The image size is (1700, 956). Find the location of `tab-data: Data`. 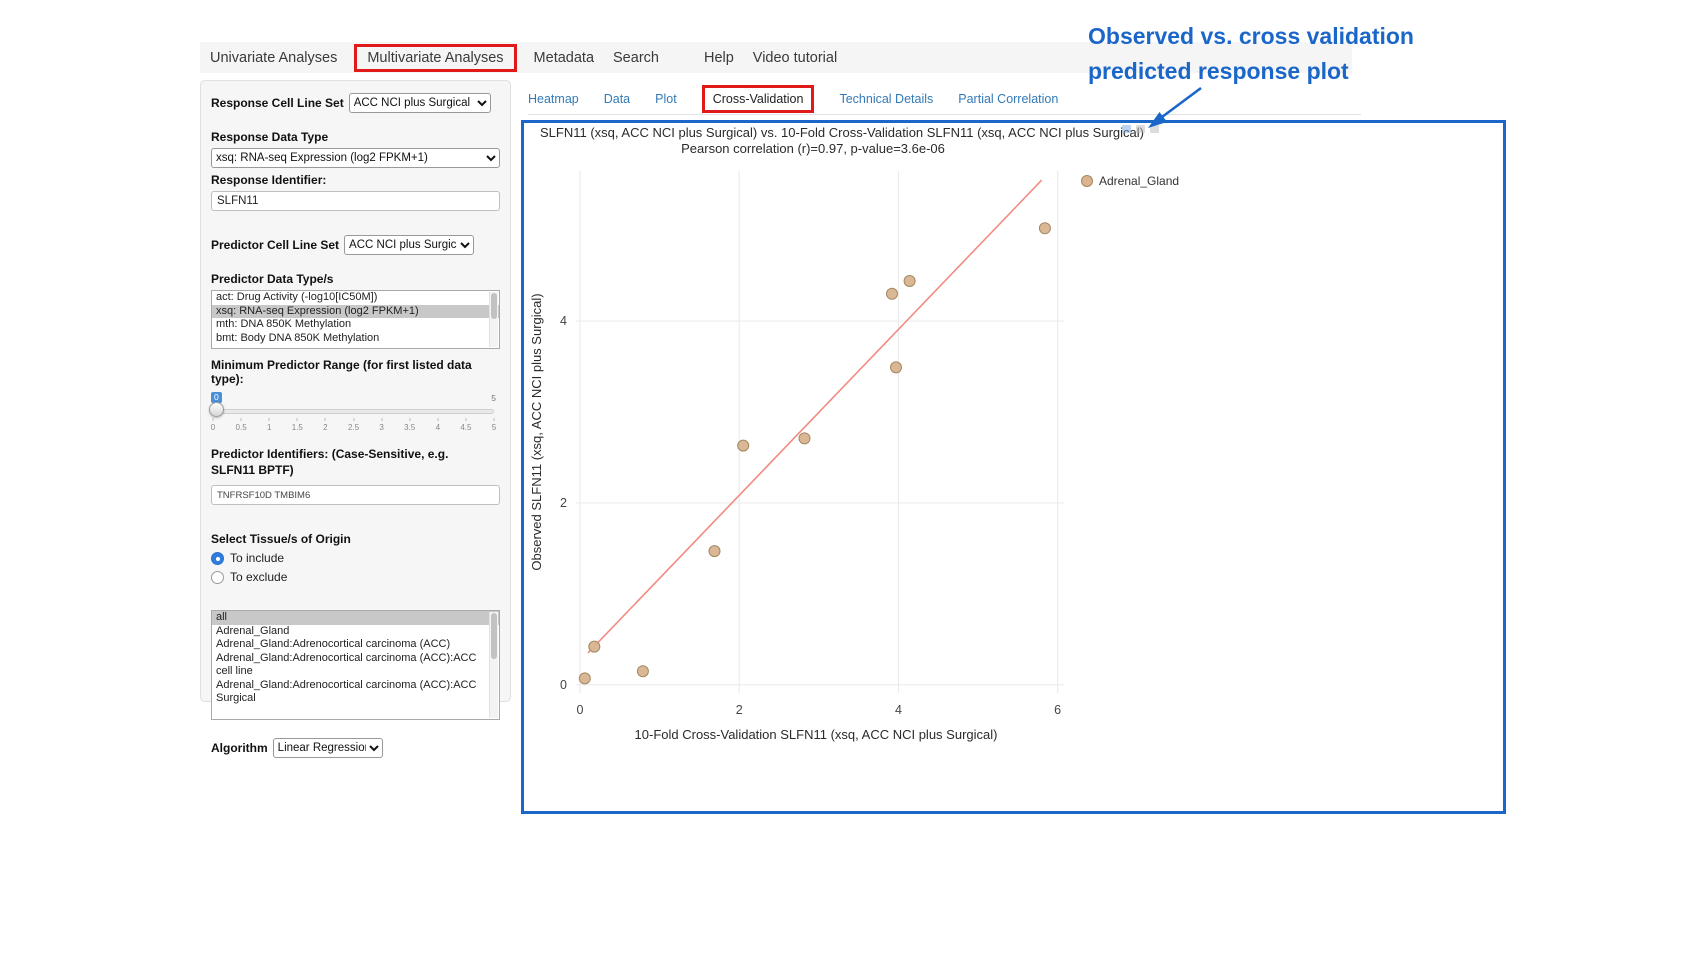

tab-data: Data is located at coordinates (617, 99).